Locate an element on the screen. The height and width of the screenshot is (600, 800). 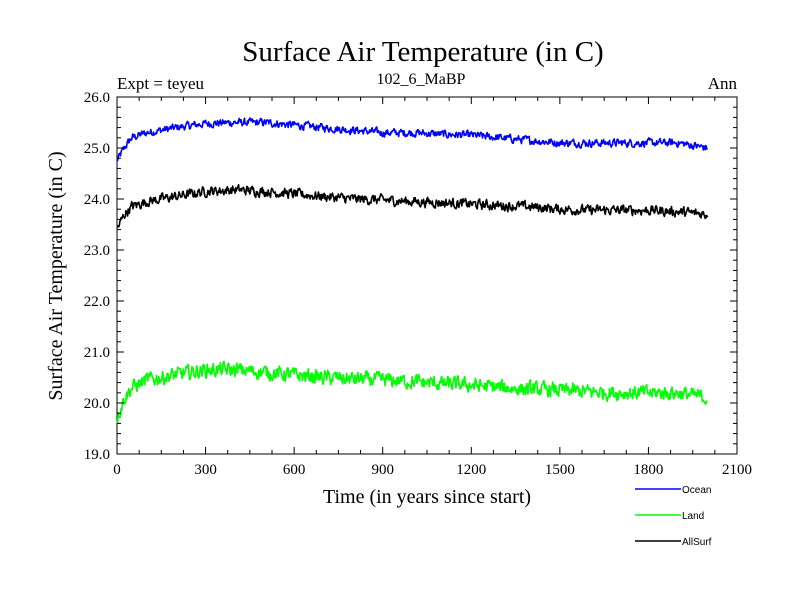
y-tick-label: 26.0 is located at coordinates (97, 98).